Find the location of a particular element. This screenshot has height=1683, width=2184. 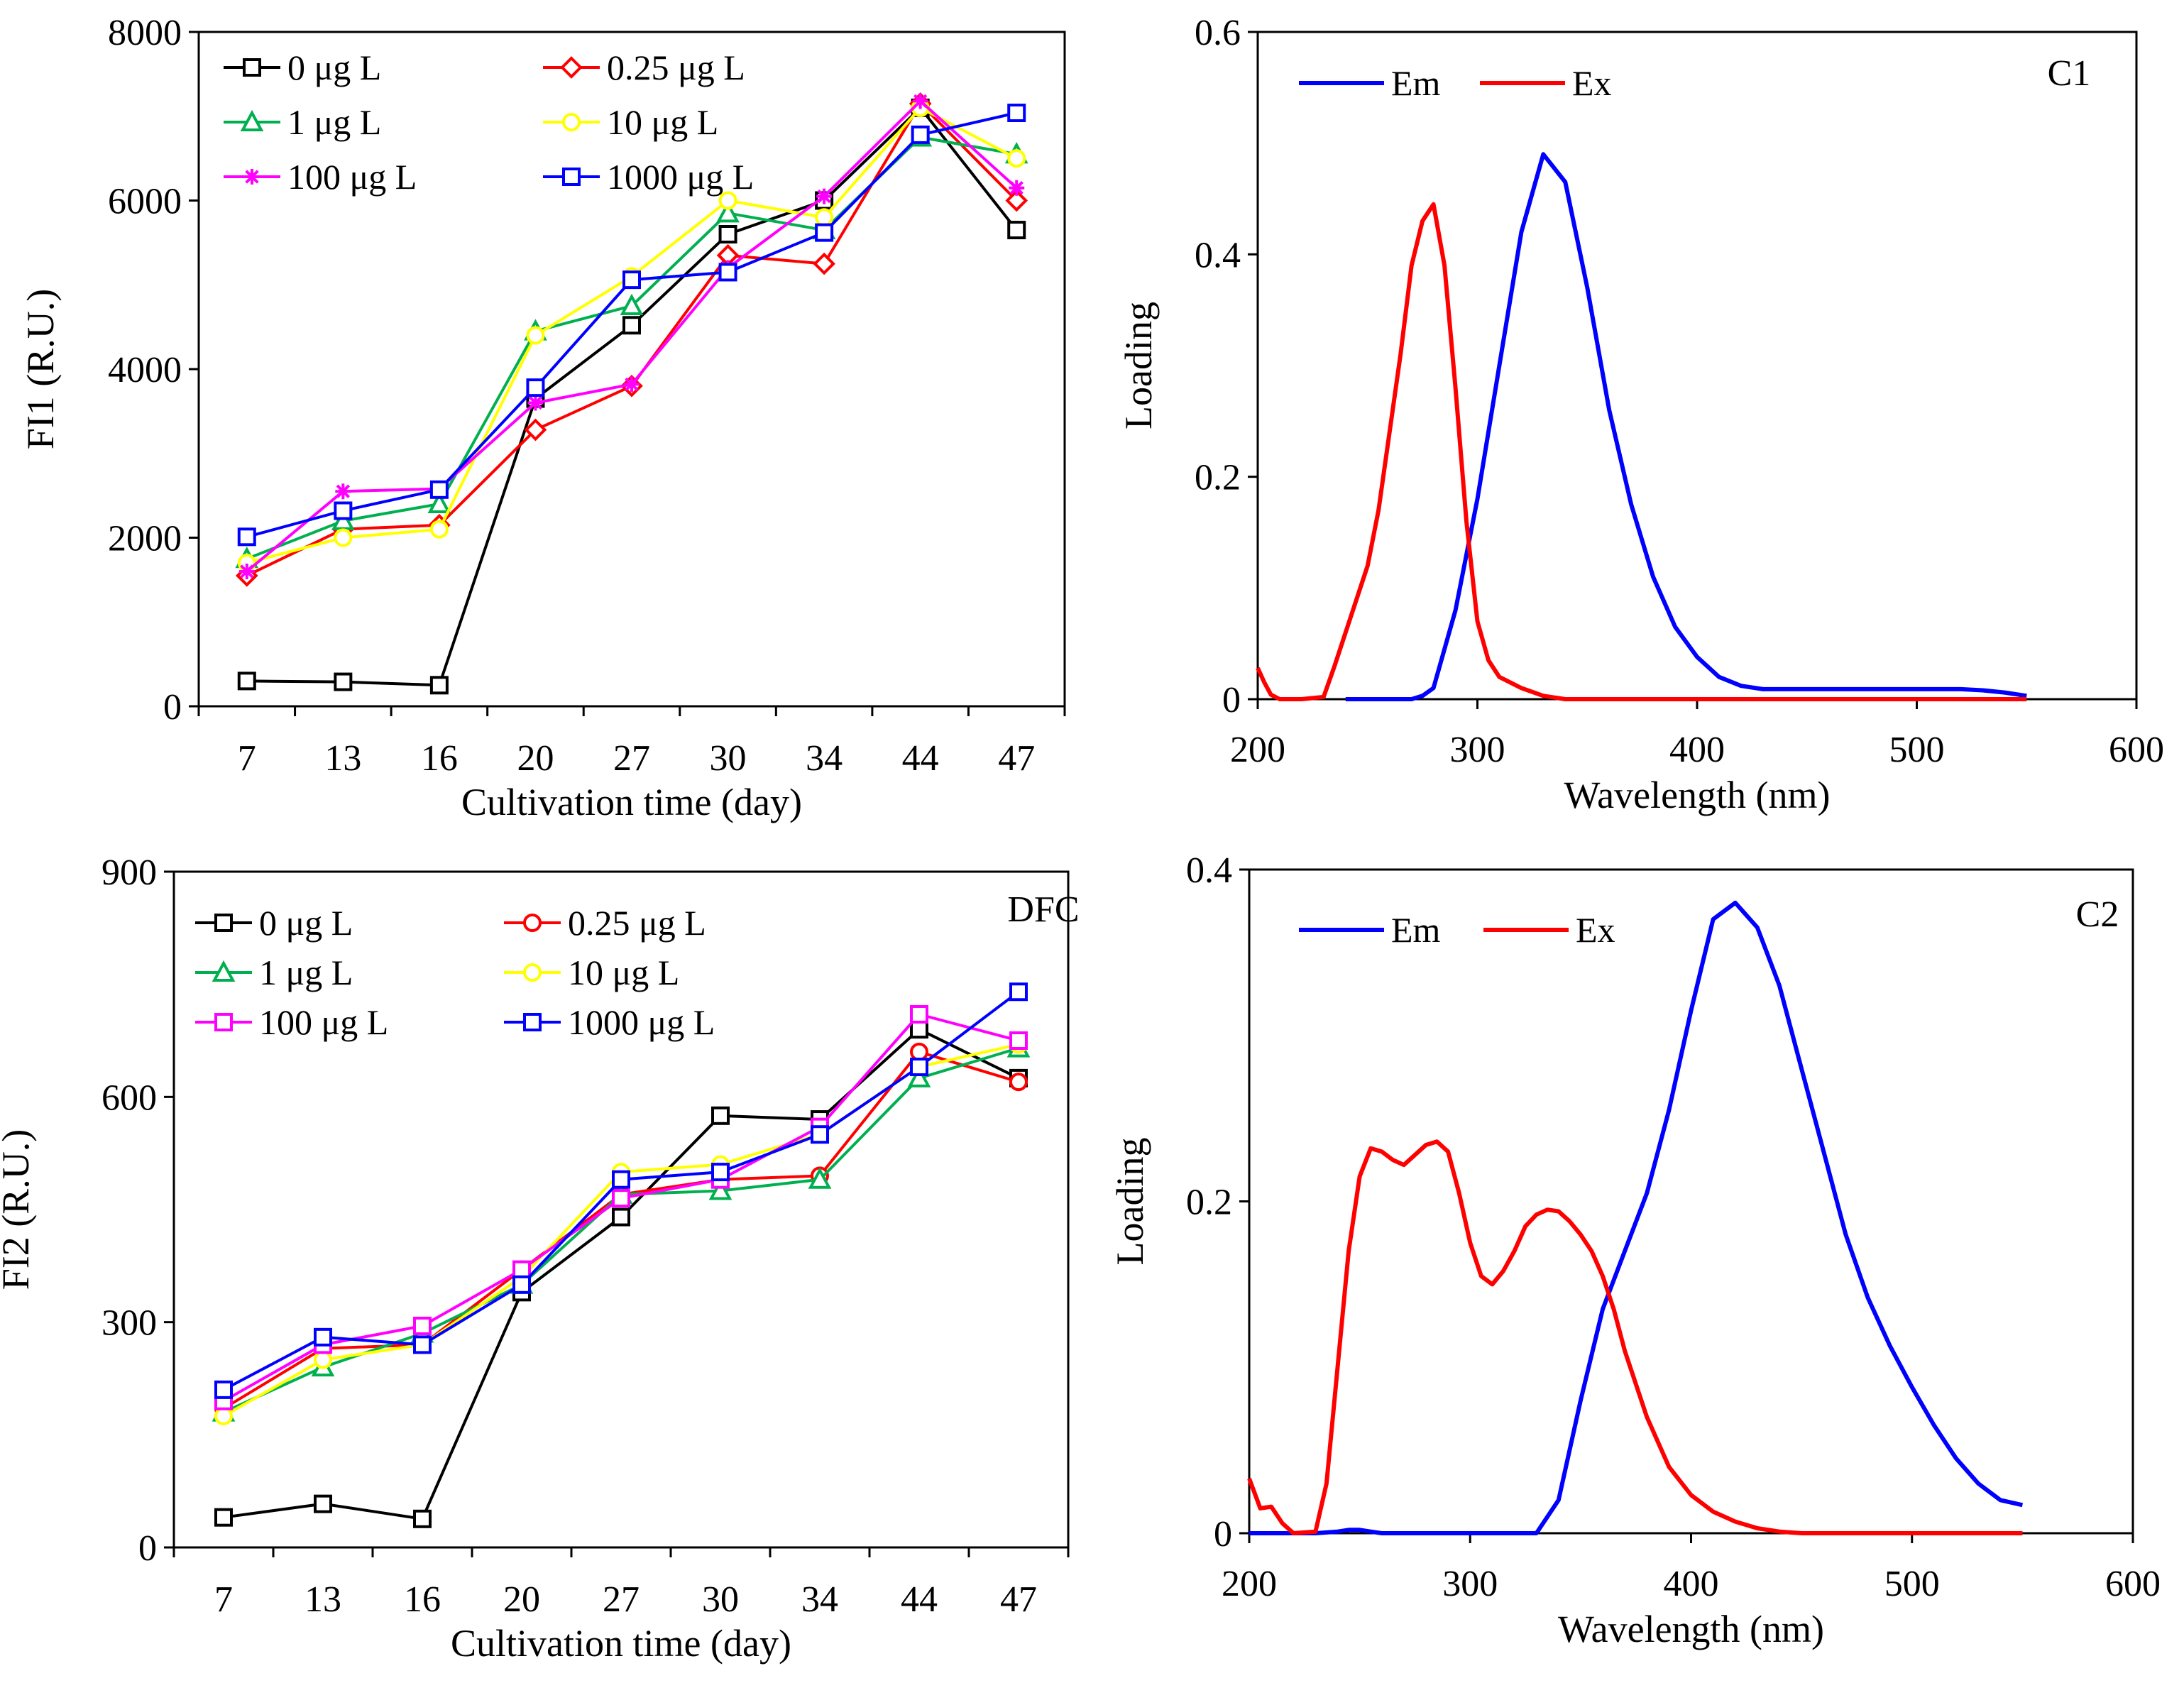

x-tick-label: 7 is located at coordinates (224, 1599).